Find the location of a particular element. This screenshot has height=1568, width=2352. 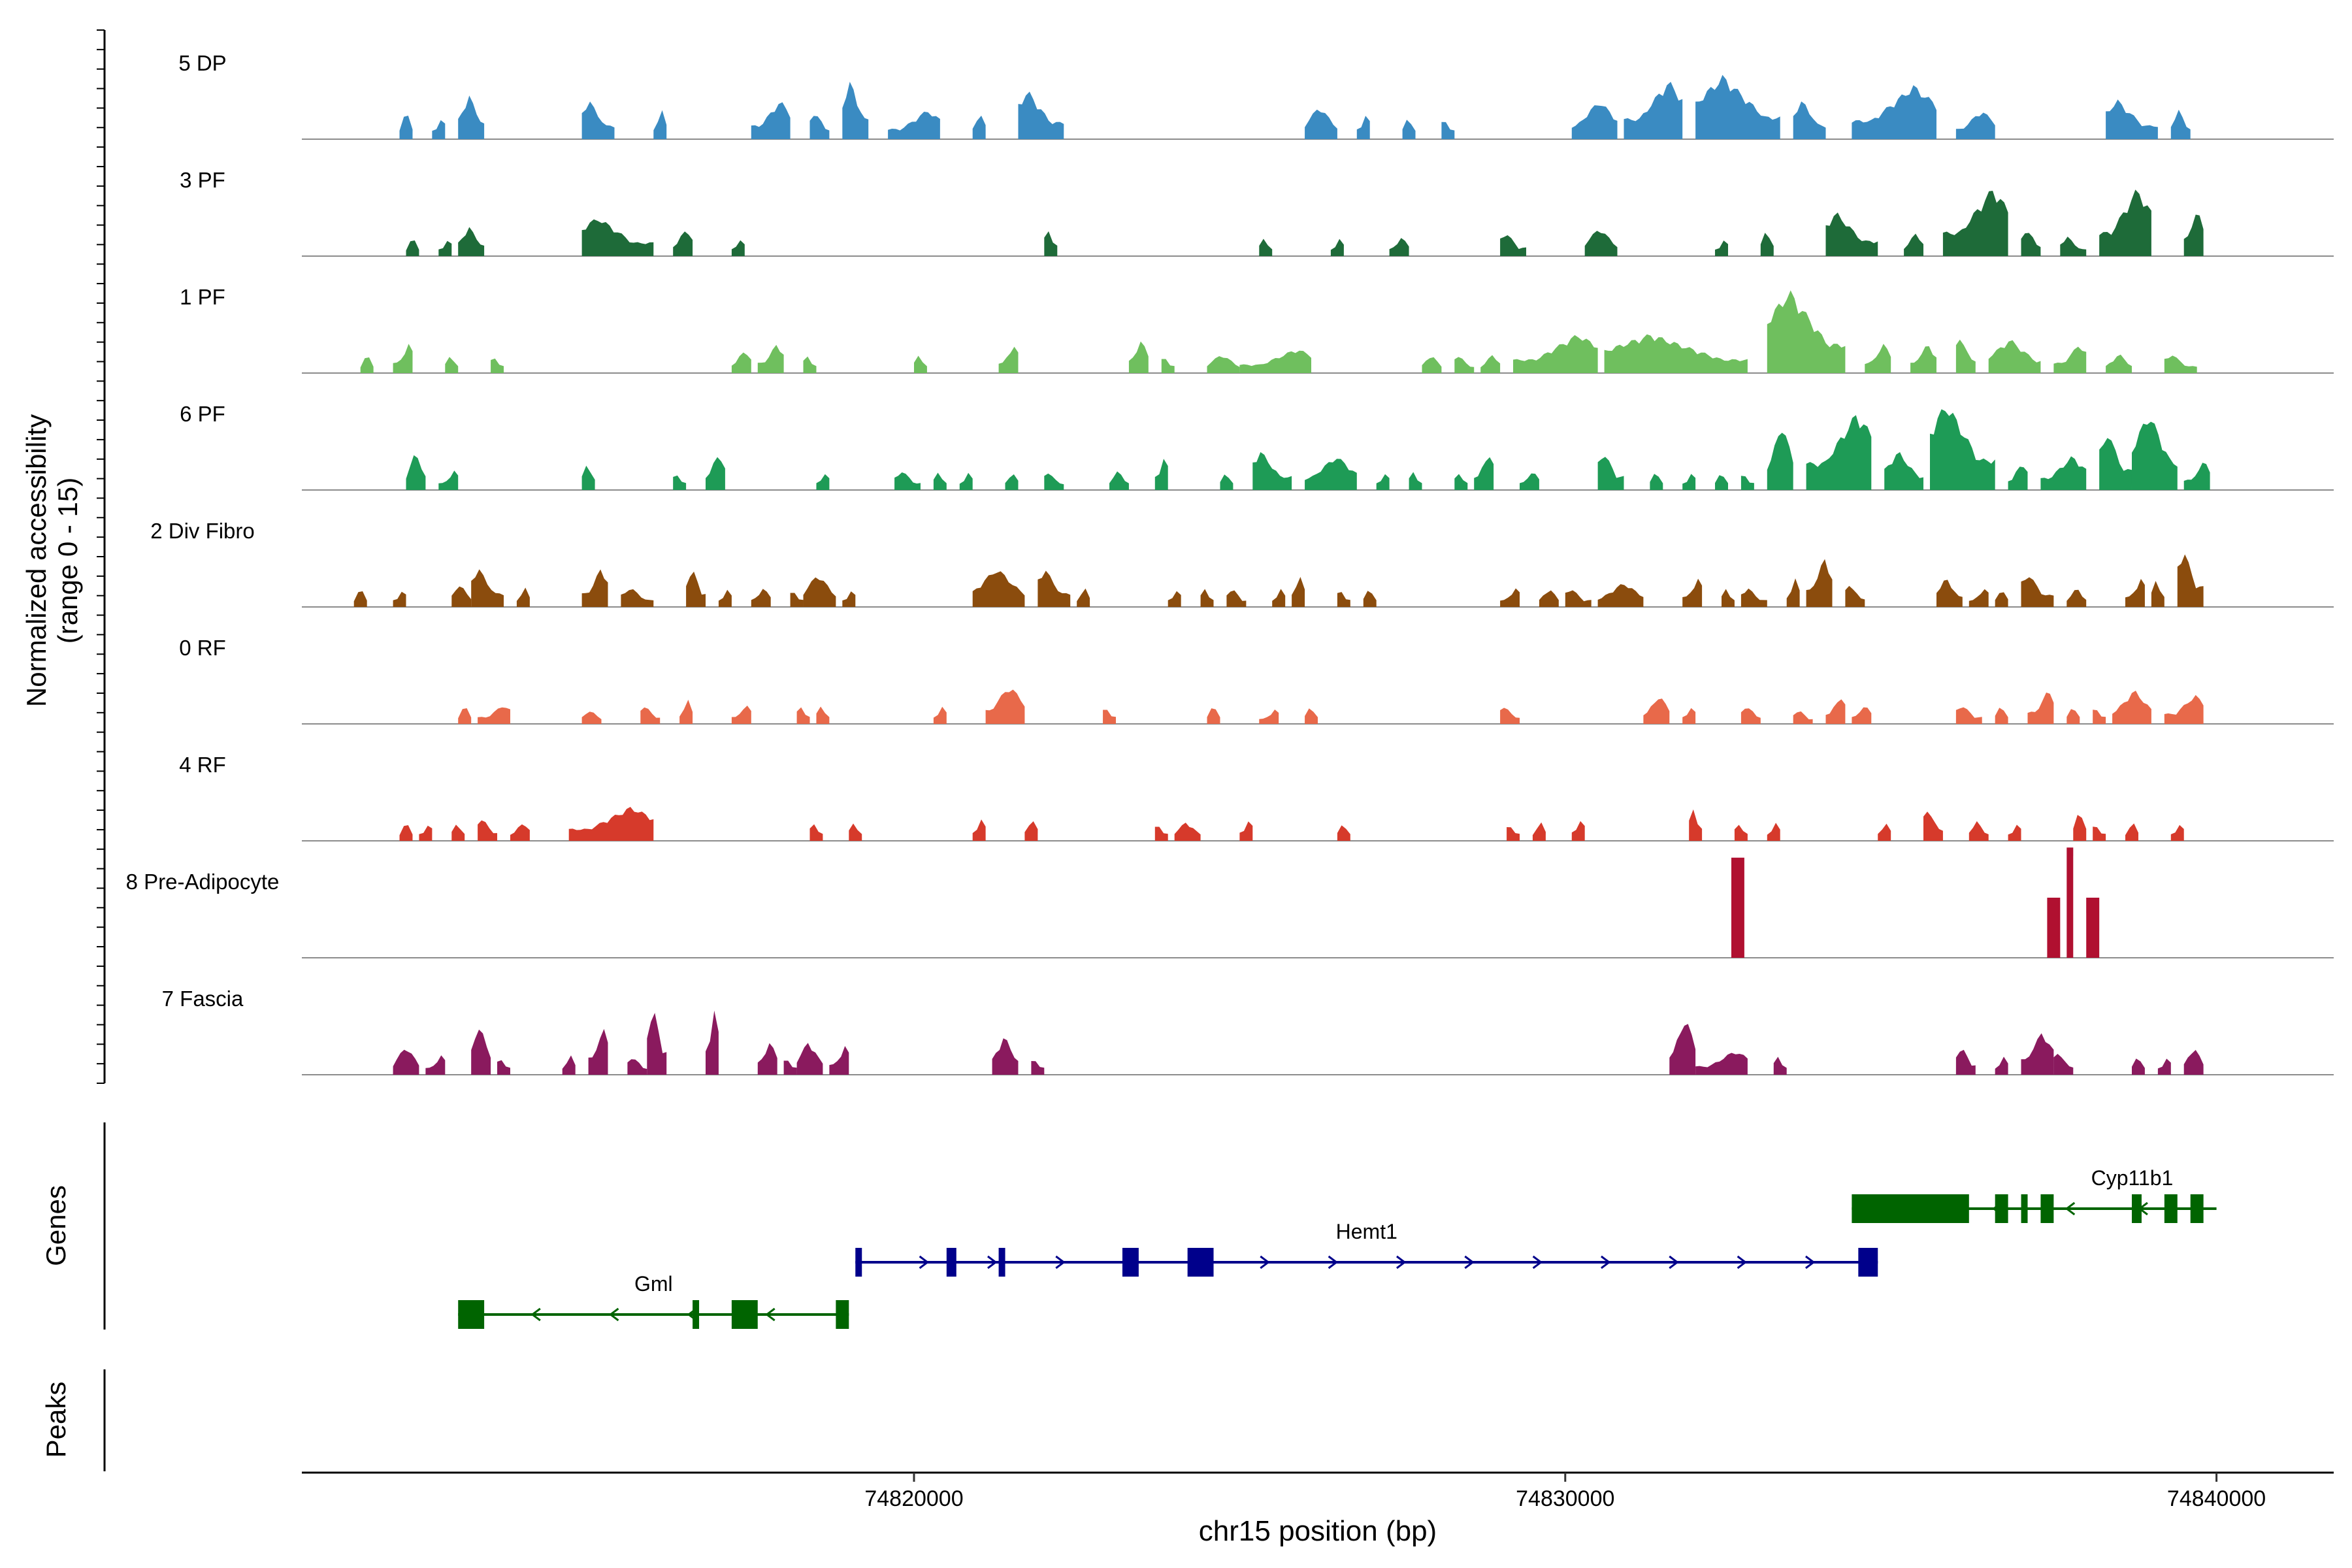

track-label: 5 DP is located at coordinates (202, 63).